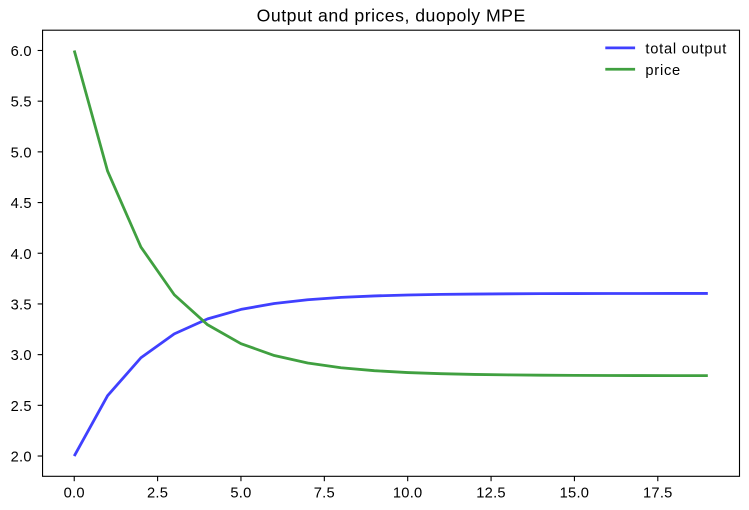 This screenshot has width=749, height=510. I want to click on svg-text: 0.0, so click(74, 494).